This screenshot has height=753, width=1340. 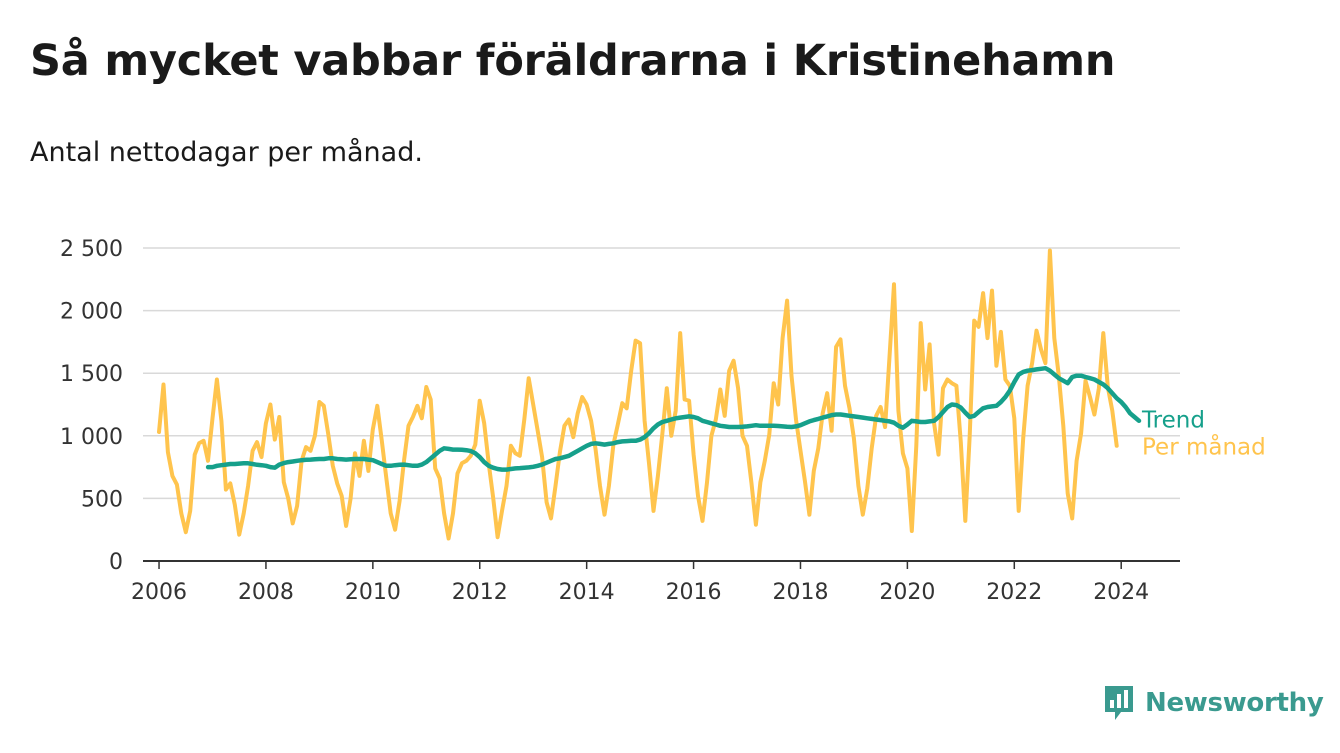 I want to click on trend-series-label: Trend, so click(x=1173, y=420).